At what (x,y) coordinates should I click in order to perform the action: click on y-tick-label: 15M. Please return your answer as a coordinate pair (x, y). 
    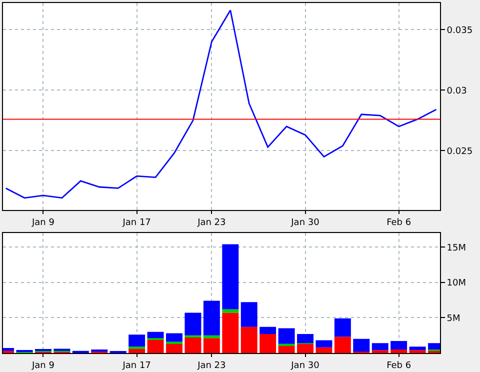
    Looking at the image, I should click on (456, 248).